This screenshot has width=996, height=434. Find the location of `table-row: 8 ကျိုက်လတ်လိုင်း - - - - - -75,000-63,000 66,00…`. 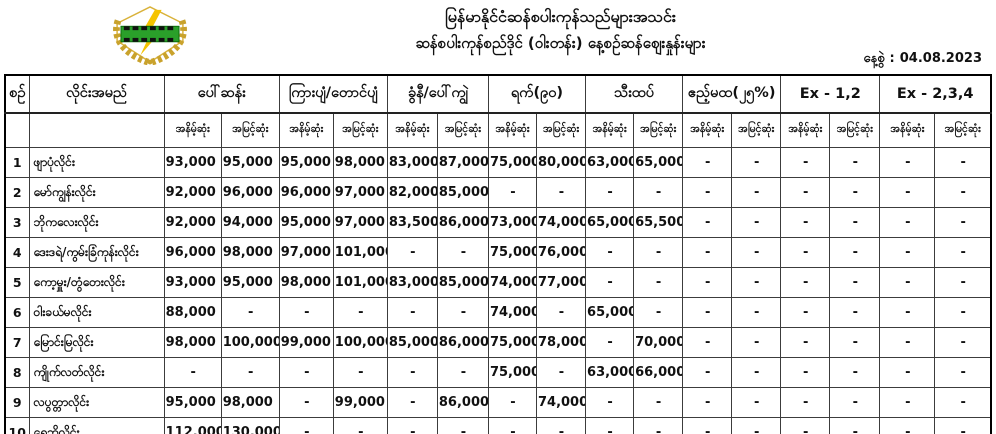

table-row: 8 ကျိုက်လတ်လိုင်း - - - - - -75,000-63,000 66,00… is located at coordinates (498, 372).